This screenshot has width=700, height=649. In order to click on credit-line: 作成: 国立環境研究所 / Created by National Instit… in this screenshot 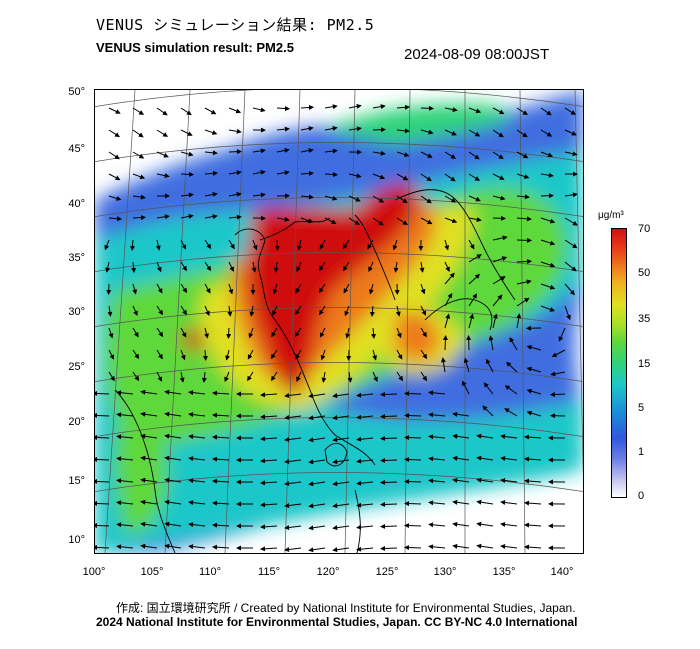, I will do `click(346, 608)`.